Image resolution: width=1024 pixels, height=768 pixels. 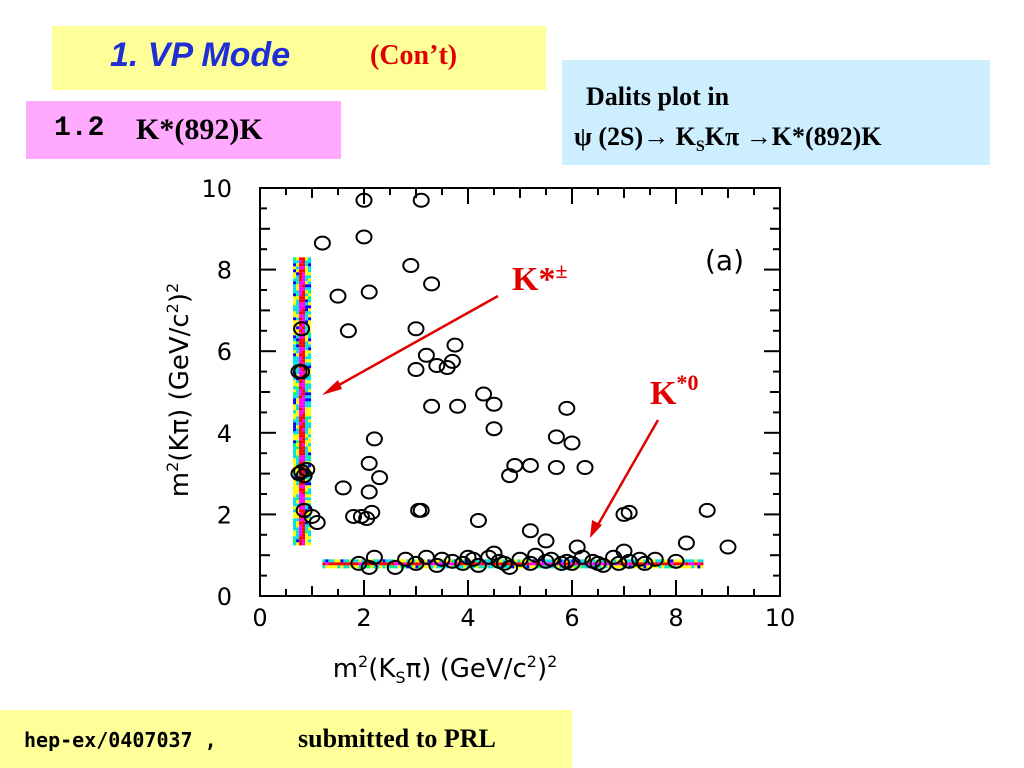 I want to click on section-banner: 1.2 K*(892)K, so click(x=183, y=130).